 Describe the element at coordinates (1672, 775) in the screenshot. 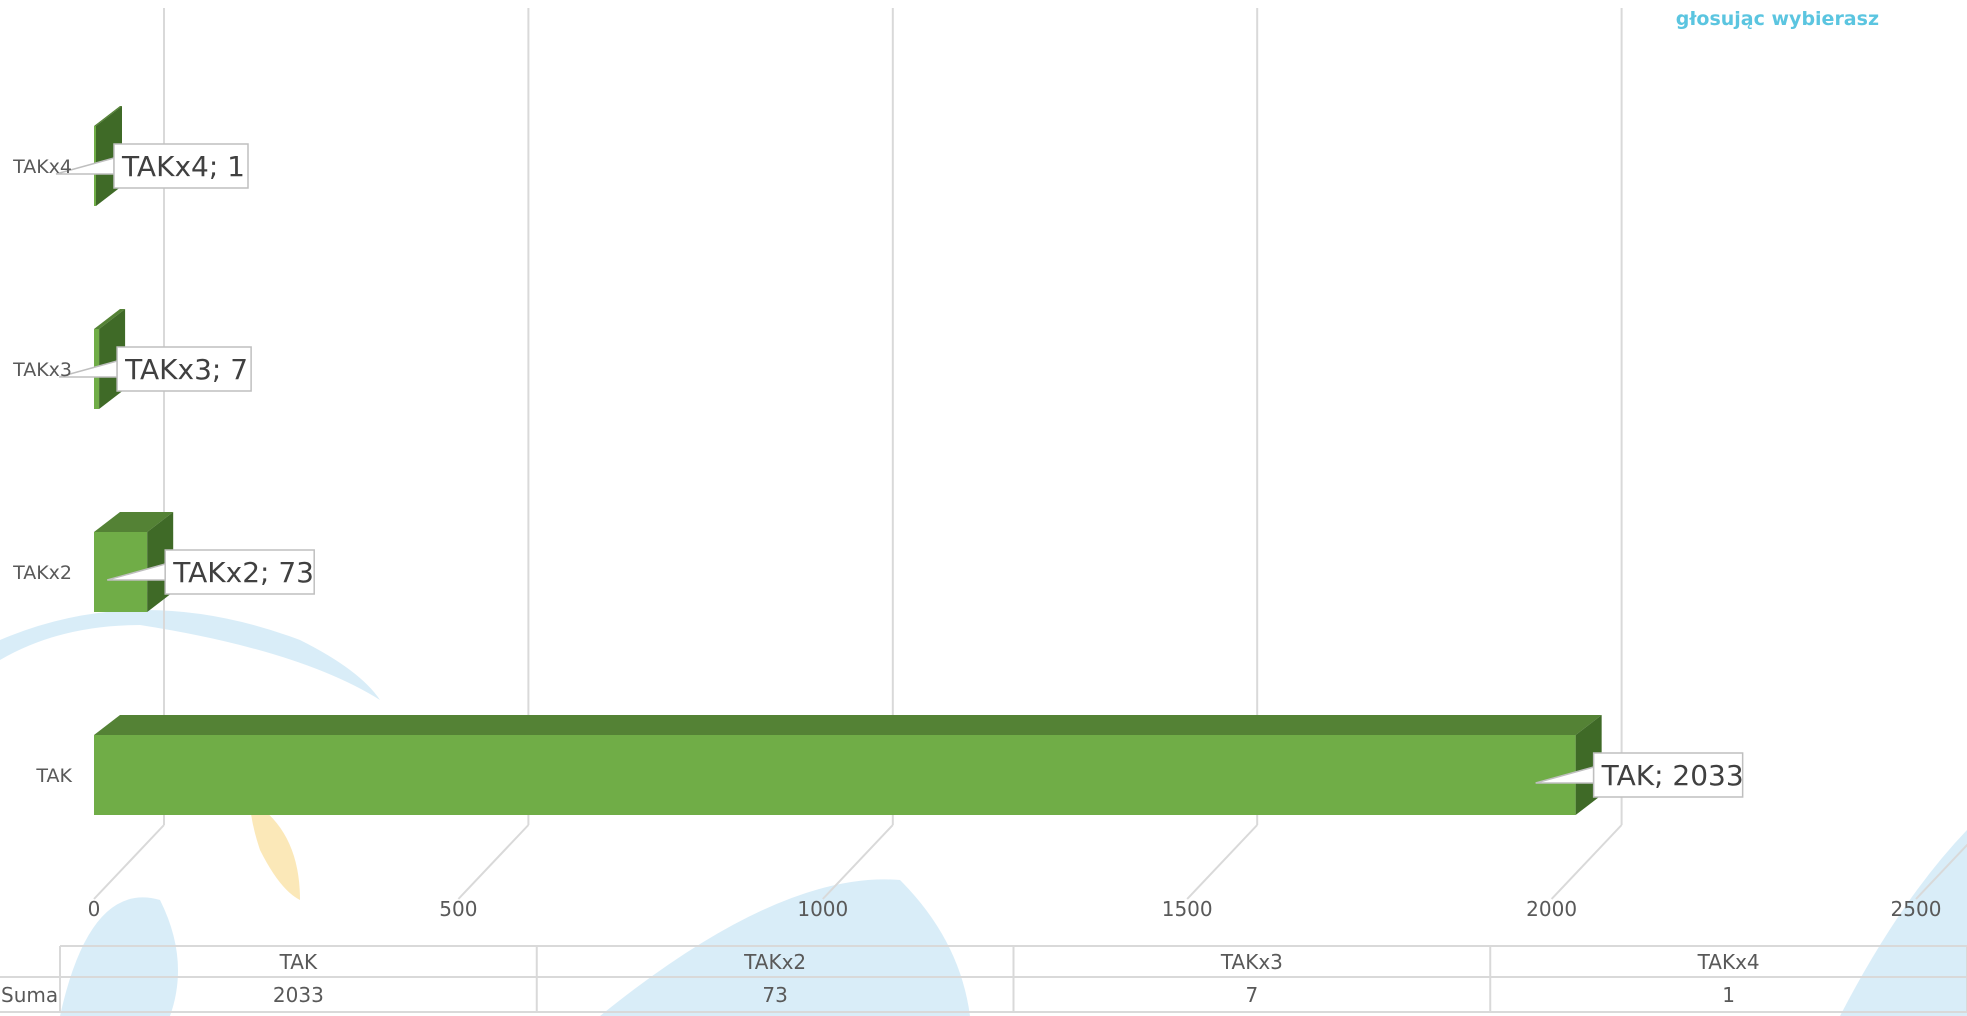

I see `data-label-TAK: TAK; 2033` at that location.